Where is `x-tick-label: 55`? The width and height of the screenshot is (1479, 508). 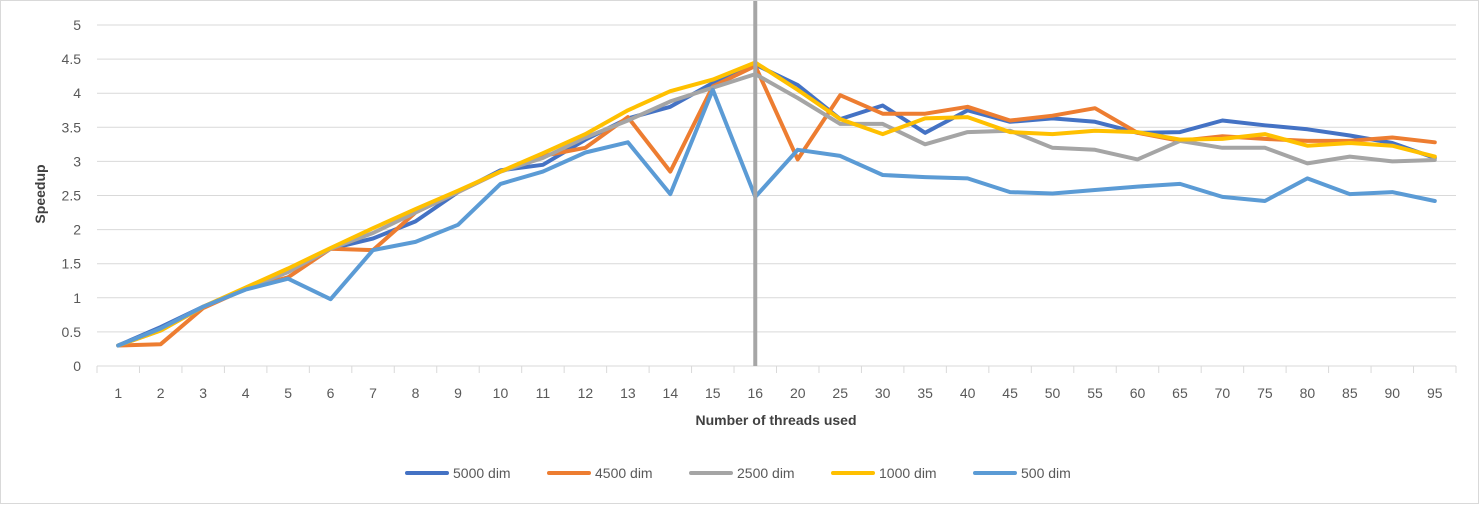 x-tick-label: 55 is located at coordinates (1095, 393).